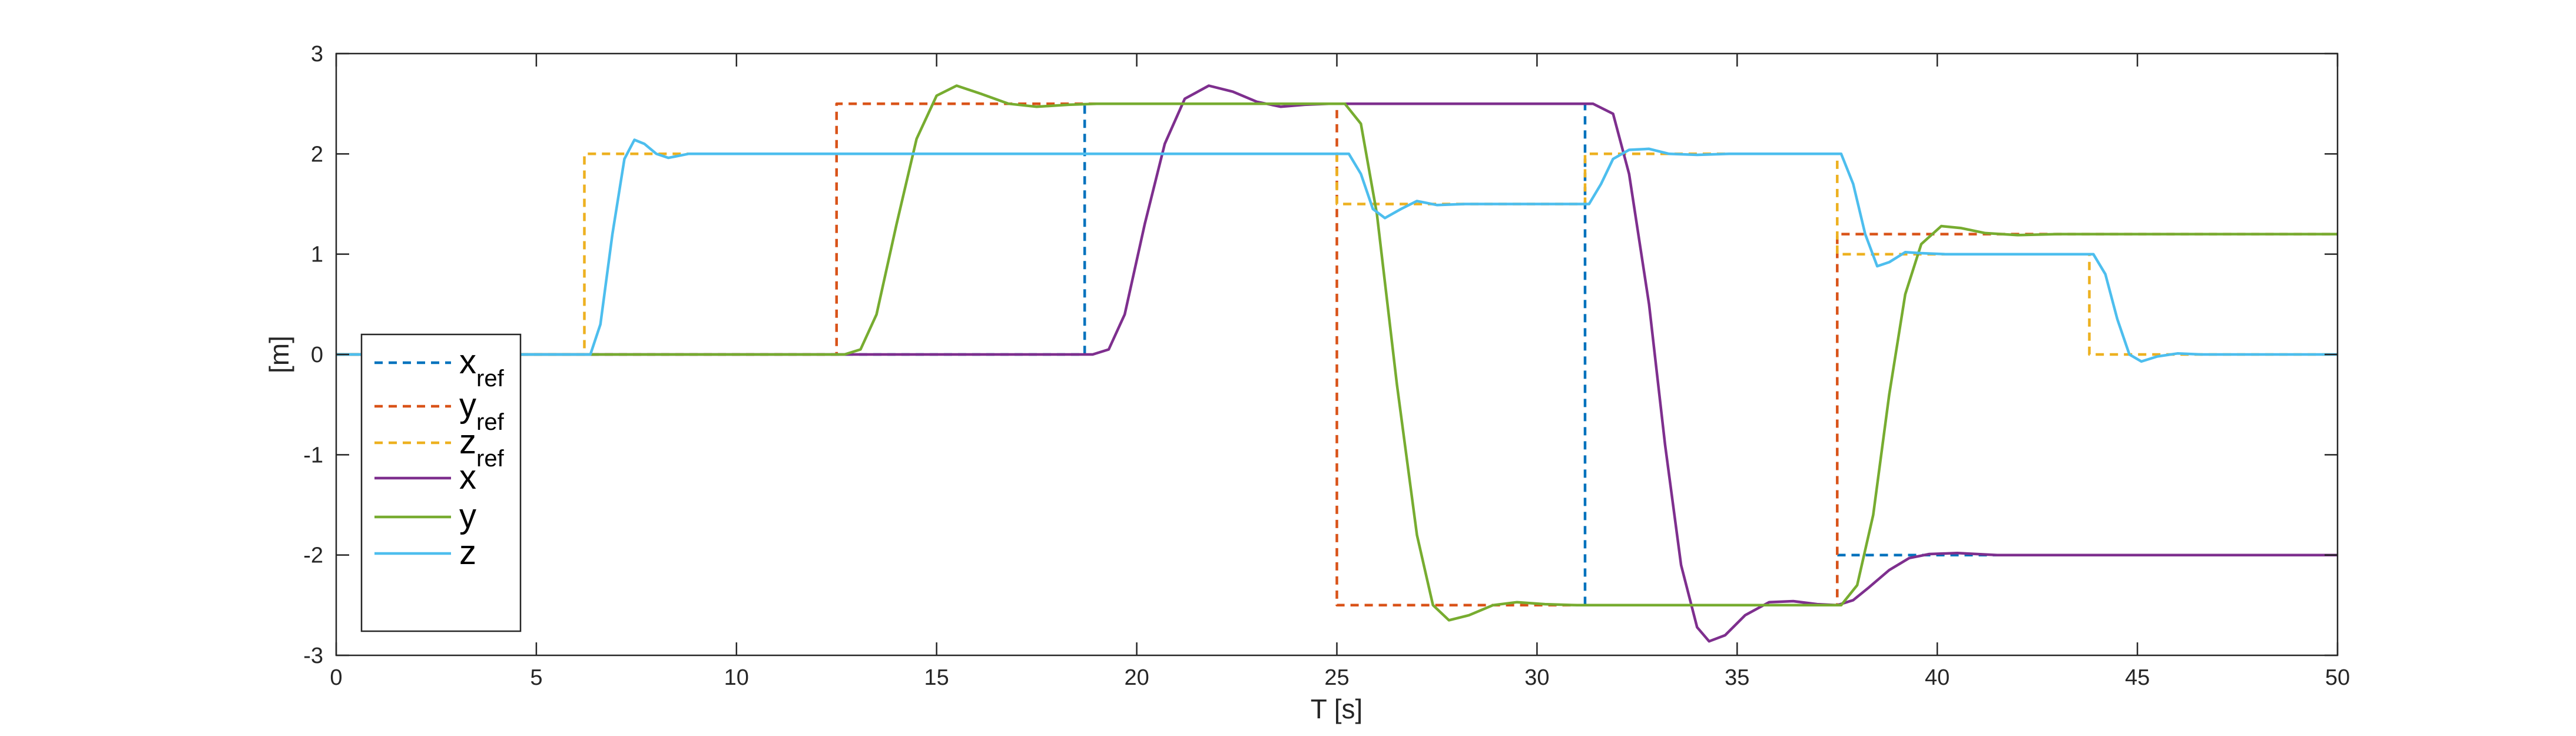 Image resolution: width=2576 pixels, height=736 pixels. Describe the element at coordinates (313, 455) in the screenshot. I see `y-tick-label: -1` at that location.